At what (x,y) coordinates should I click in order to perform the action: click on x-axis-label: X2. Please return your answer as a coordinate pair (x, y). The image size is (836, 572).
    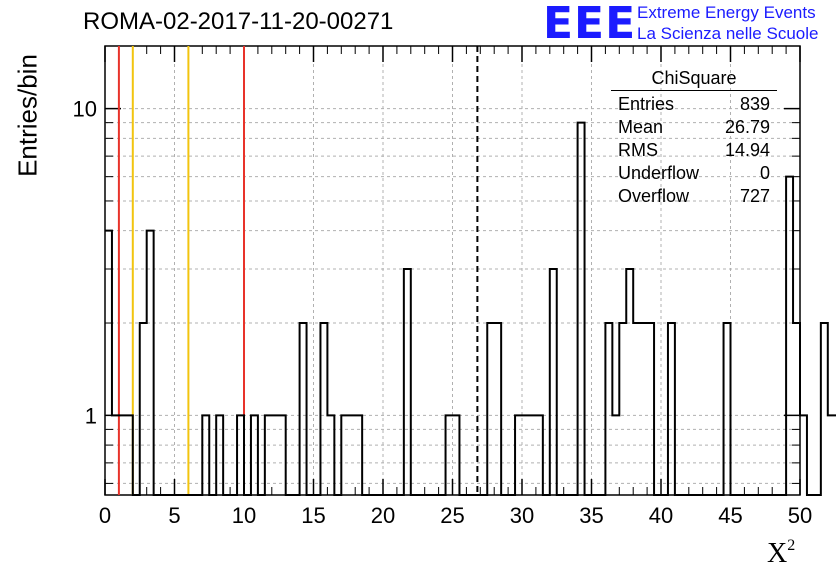
    Looking at the image, I should click on (781, 553).